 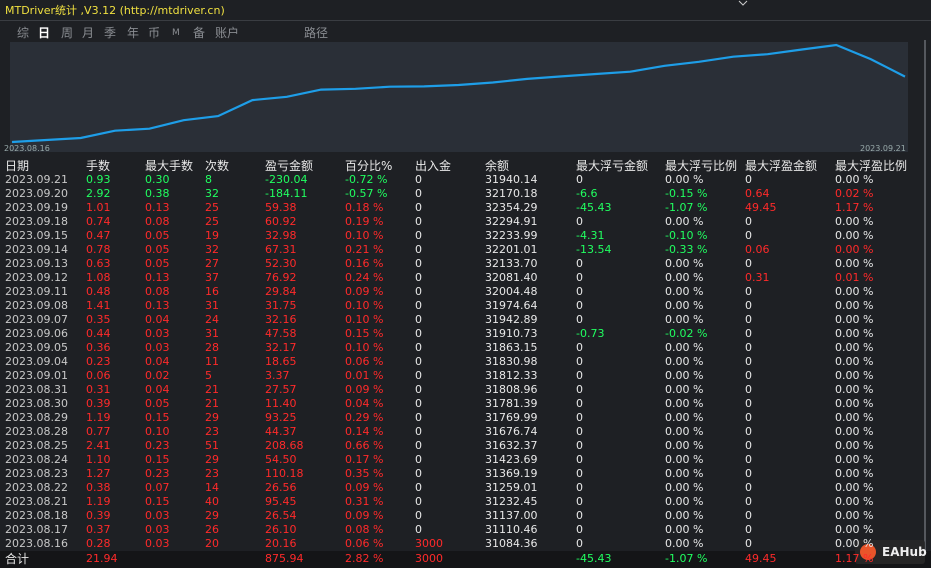 I want to click on cell: 1.17 %, so click(x=854, y=207).